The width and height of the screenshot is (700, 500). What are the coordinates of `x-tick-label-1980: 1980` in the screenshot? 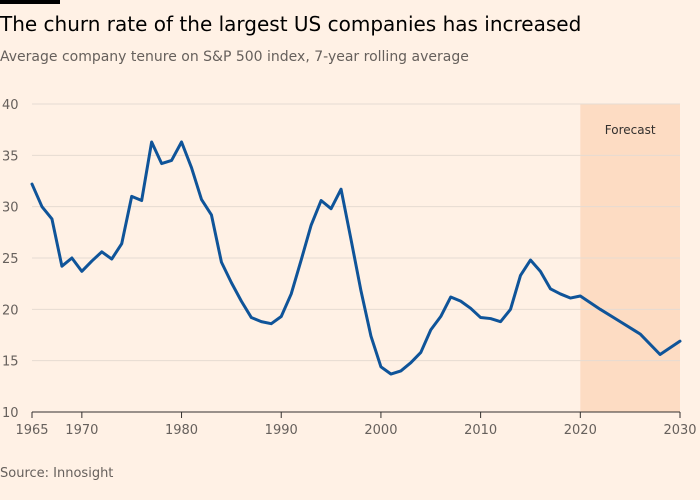 It's located at (181, 430).